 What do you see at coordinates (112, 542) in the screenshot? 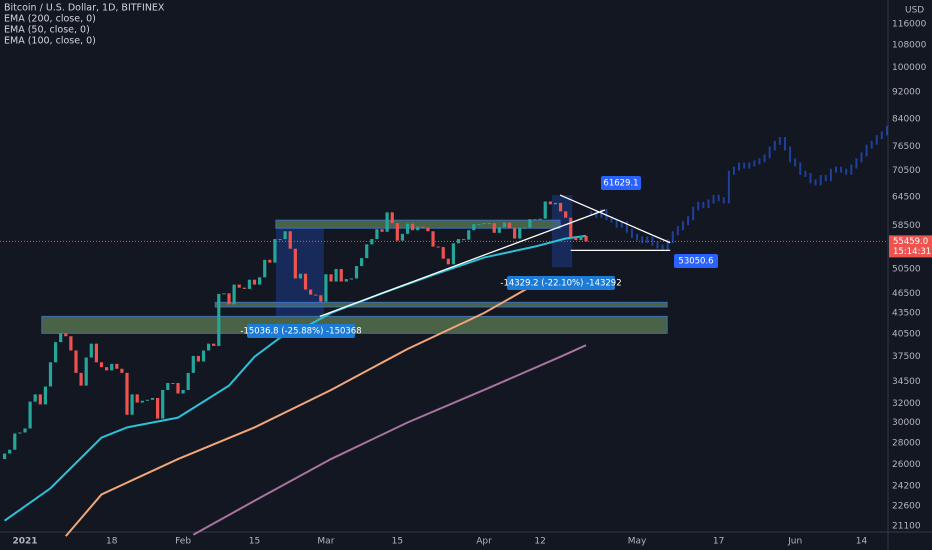
I see `x-tick-label: 18` at bounding box center [112, 542].